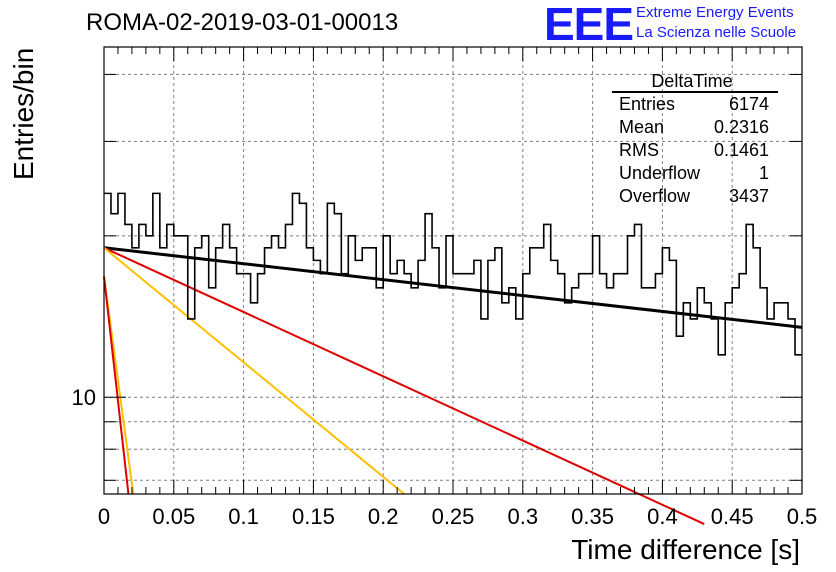 This screenshot has height=572, width=836. What do you see at coordinates (660, 173) in the screenshot?
I see `stats-label: Underflow` at bounding box center [660, 173].